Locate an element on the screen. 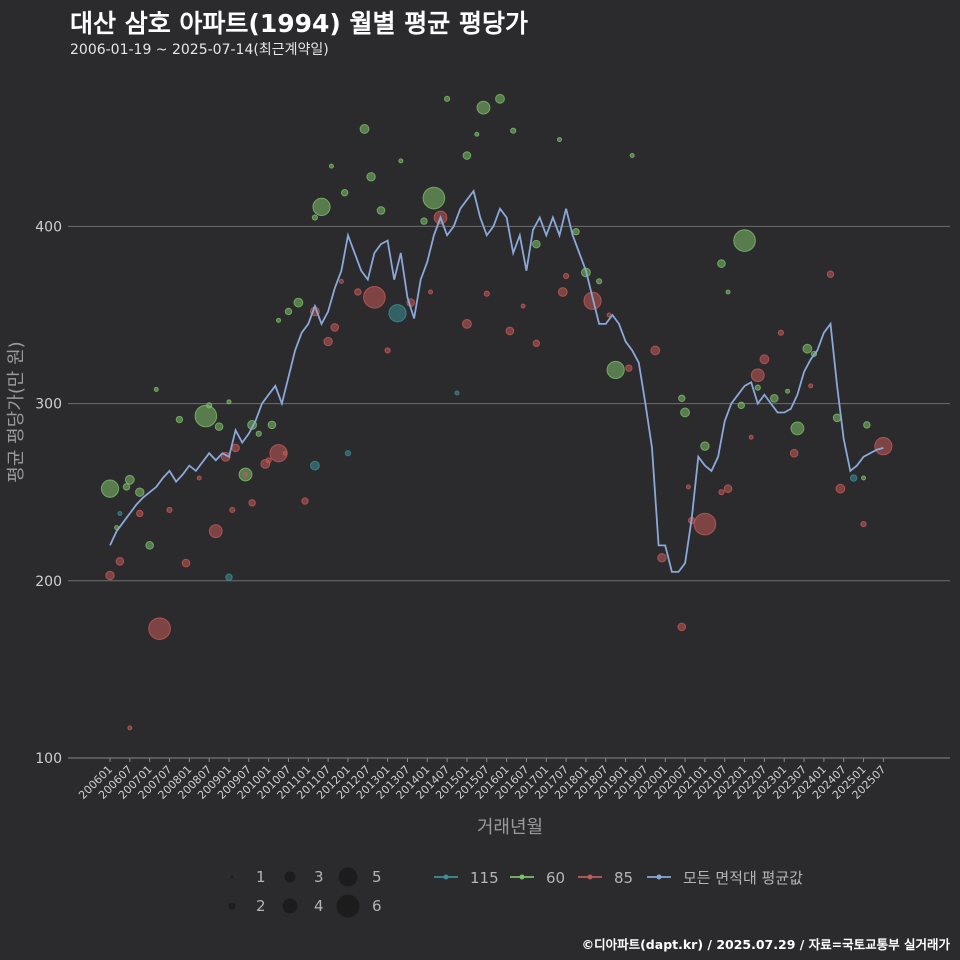  size-legend-label: 5 is located at coordinates (377, 877).